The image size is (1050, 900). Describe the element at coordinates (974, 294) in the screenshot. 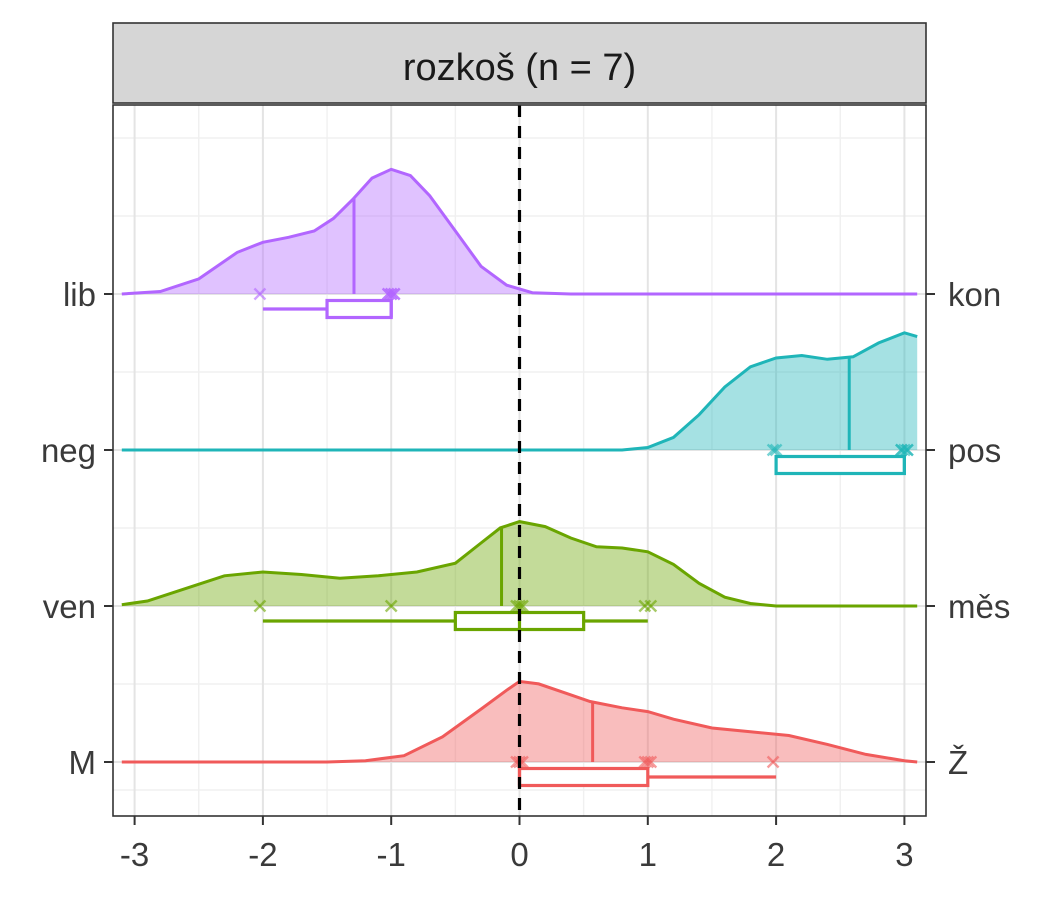

I see `y-tick-label-right: kon` at that location.